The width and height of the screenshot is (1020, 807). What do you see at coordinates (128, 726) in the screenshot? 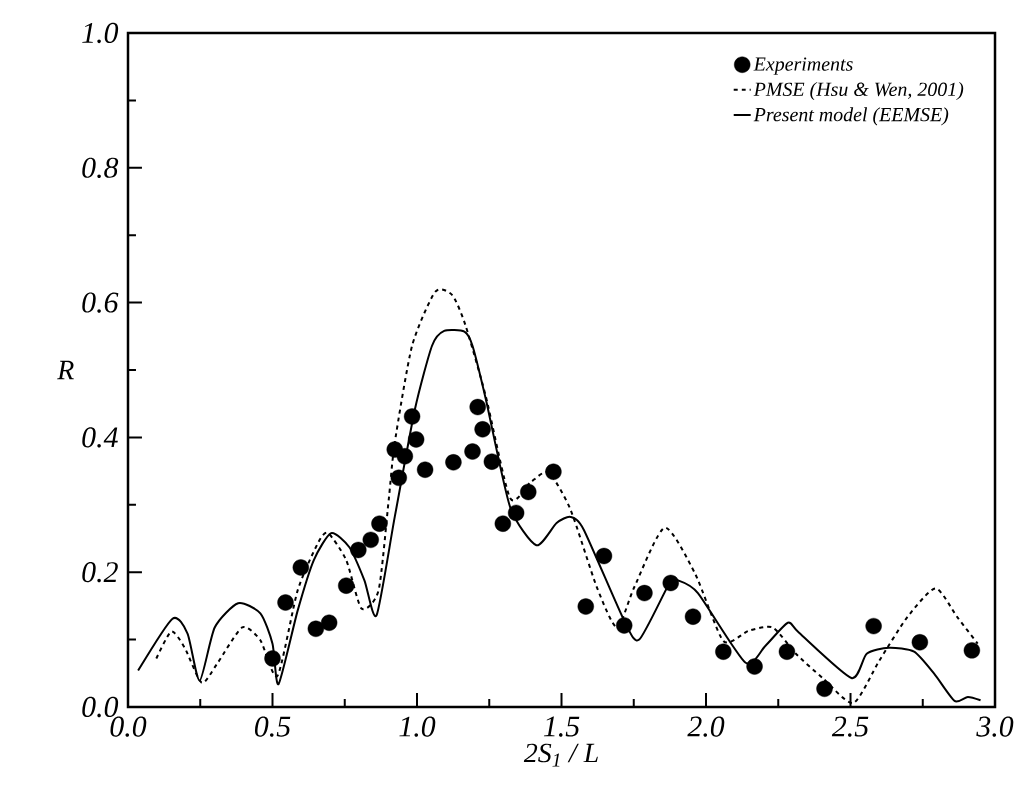
I see `x-tick-label: 0.0` at bounding box center [128, 726].